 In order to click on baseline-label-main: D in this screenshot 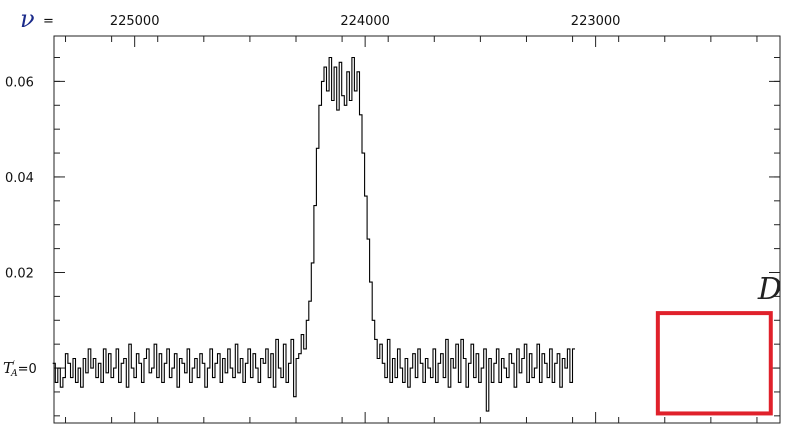, I will do `click(769, 289)`.